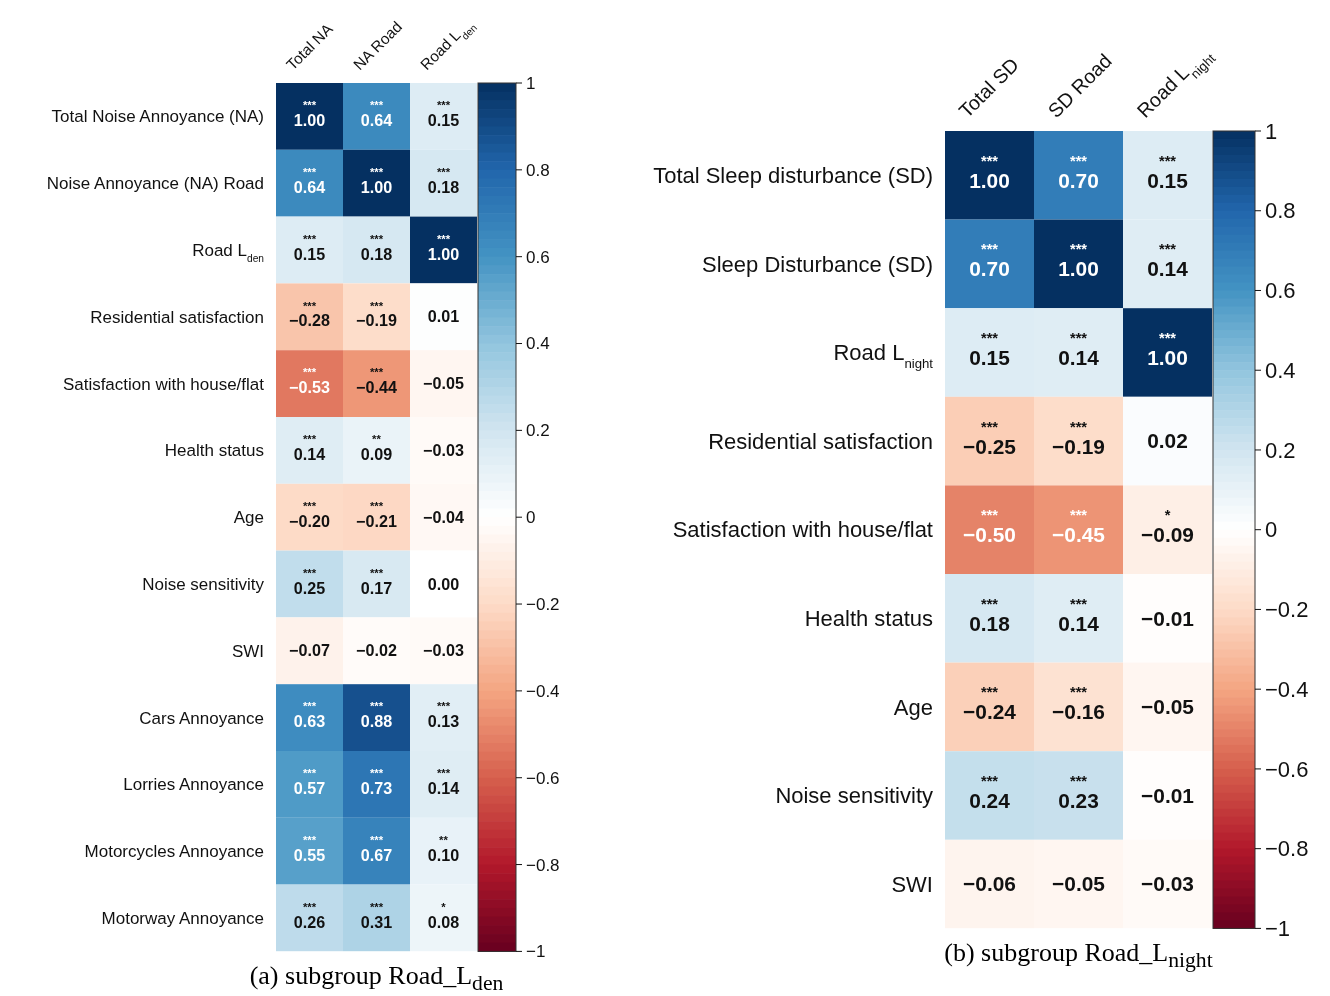  I want to click on data-label: *** 0.25, so click(309, 581).